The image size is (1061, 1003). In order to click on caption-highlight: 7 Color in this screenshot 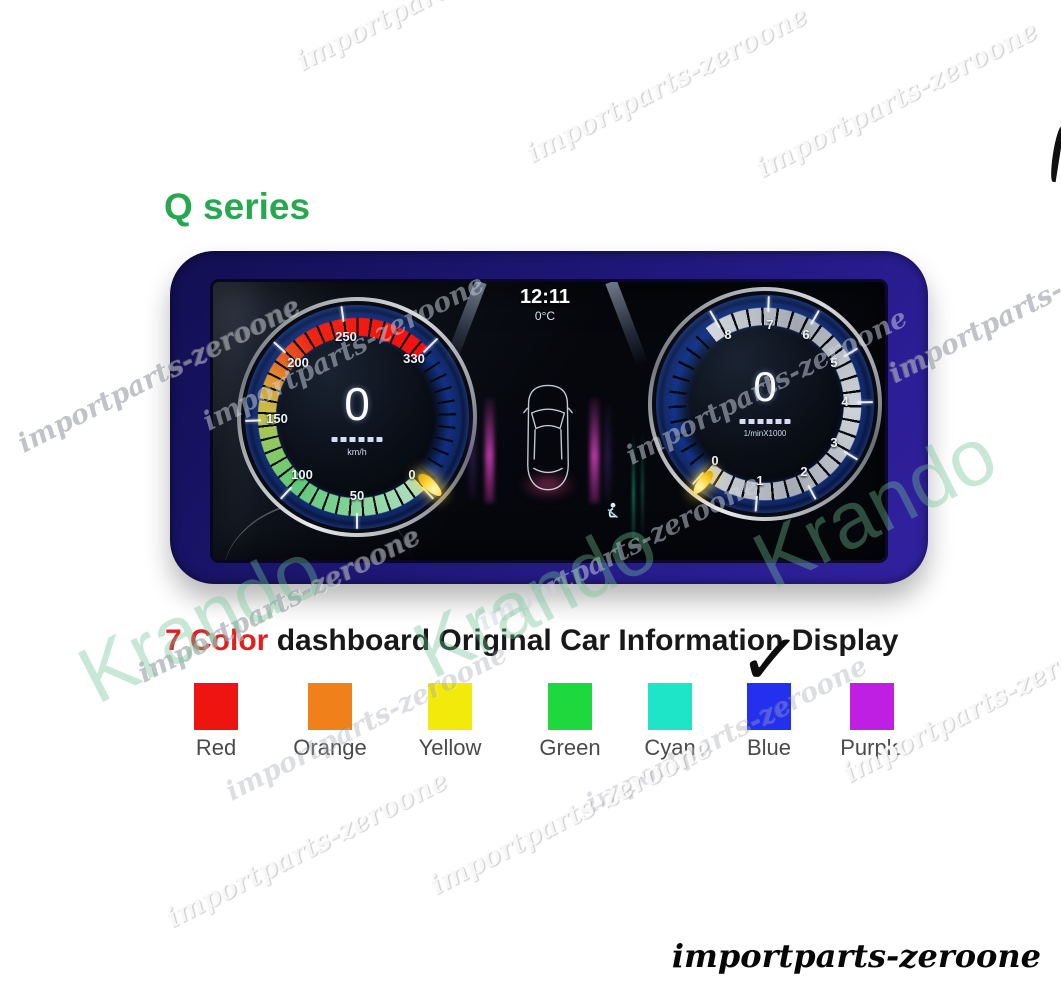, I will do `click(217, 640)`.